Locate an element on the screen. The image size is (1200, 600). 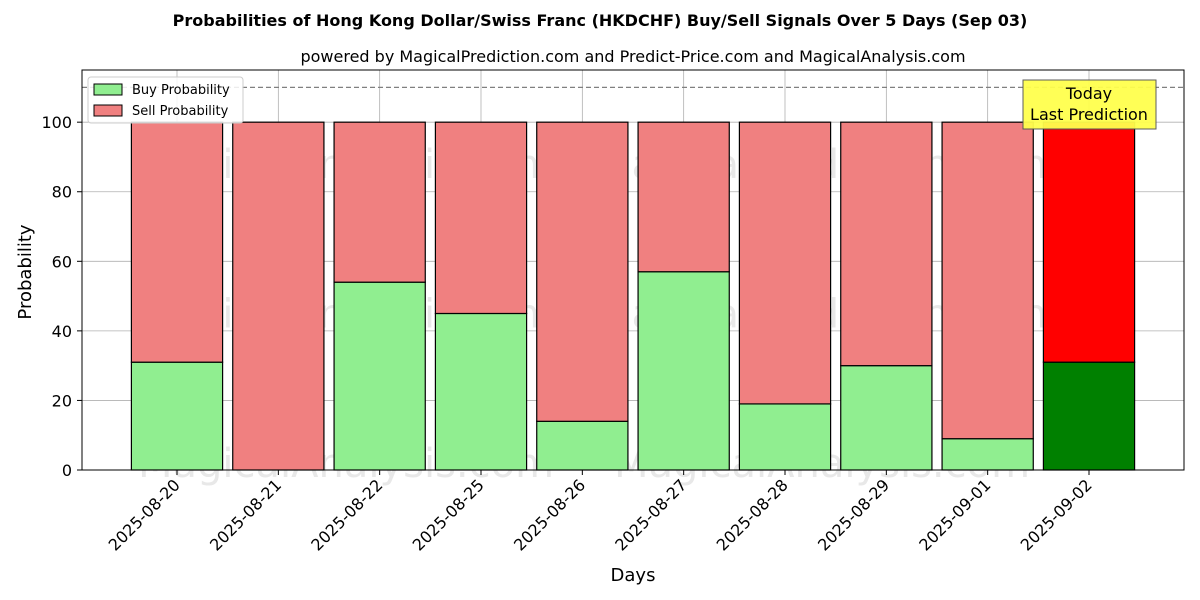
y-tick-label: 80 is located at coordinates (62, 192).